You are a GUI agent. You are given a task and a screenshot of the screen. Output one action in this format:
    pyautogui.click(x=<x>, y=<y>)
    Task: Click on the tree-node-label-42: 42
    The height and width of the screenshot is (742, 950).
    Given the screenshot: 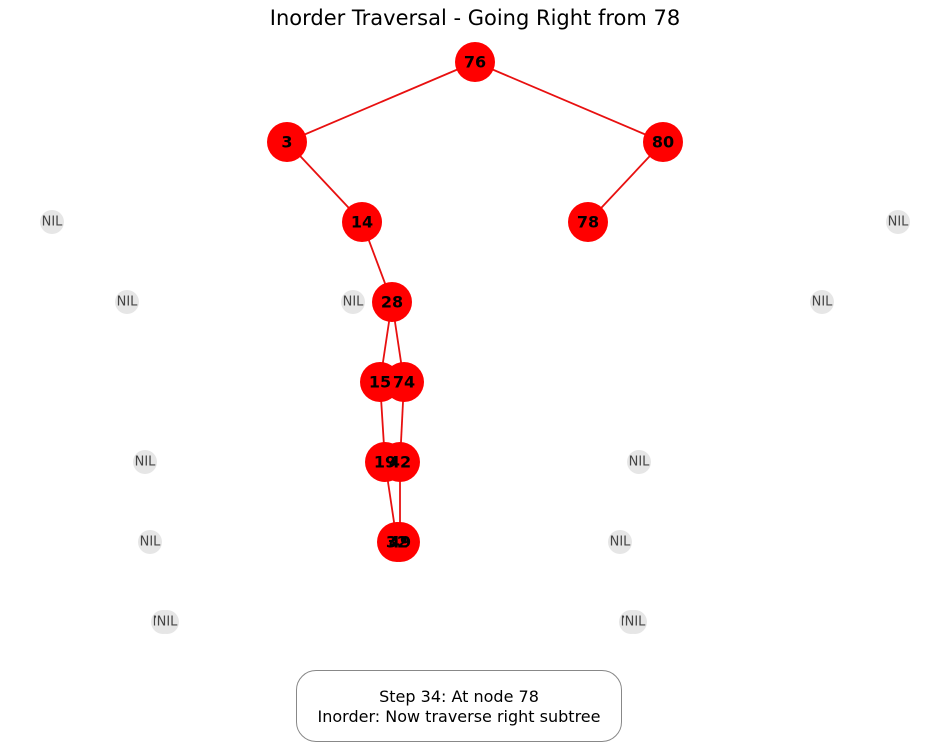 What is the action you would take?
    pyautogui.click(x=400, y=462)
    